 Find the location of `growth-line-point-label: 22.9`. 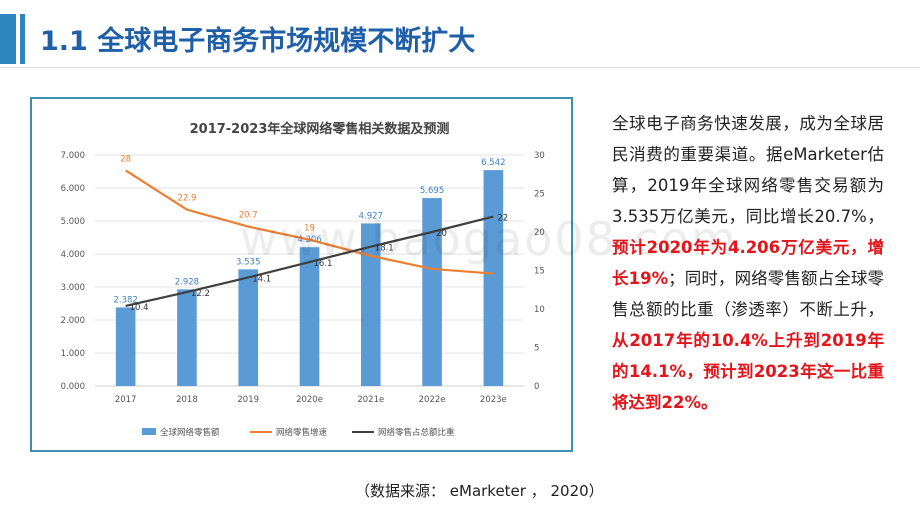

growth-line-point-label: 22.9 is located at coordinates (186, 199).